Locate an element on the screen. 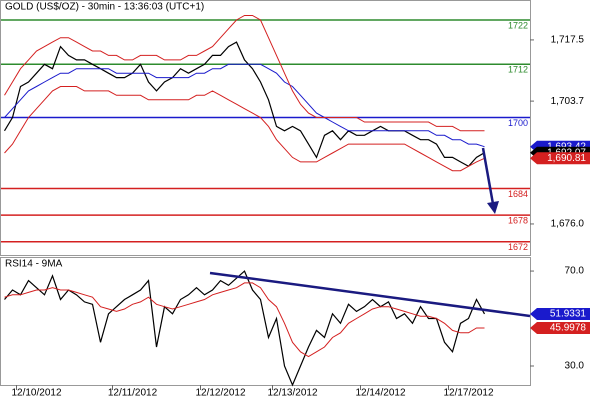  price-marker-label: 51.9331 is located at coordinates (568, 314).